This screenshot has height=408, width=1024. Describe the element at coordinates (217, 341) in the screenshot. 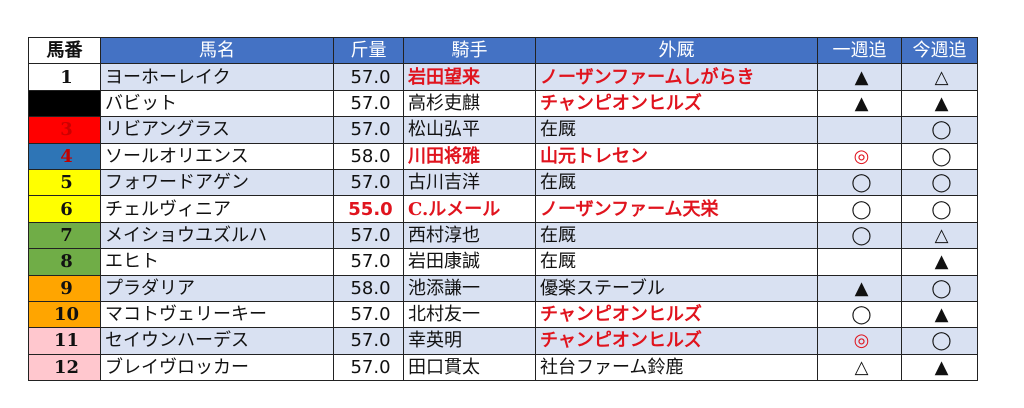

I see `horse-name: セイウンハーデス` at that location.